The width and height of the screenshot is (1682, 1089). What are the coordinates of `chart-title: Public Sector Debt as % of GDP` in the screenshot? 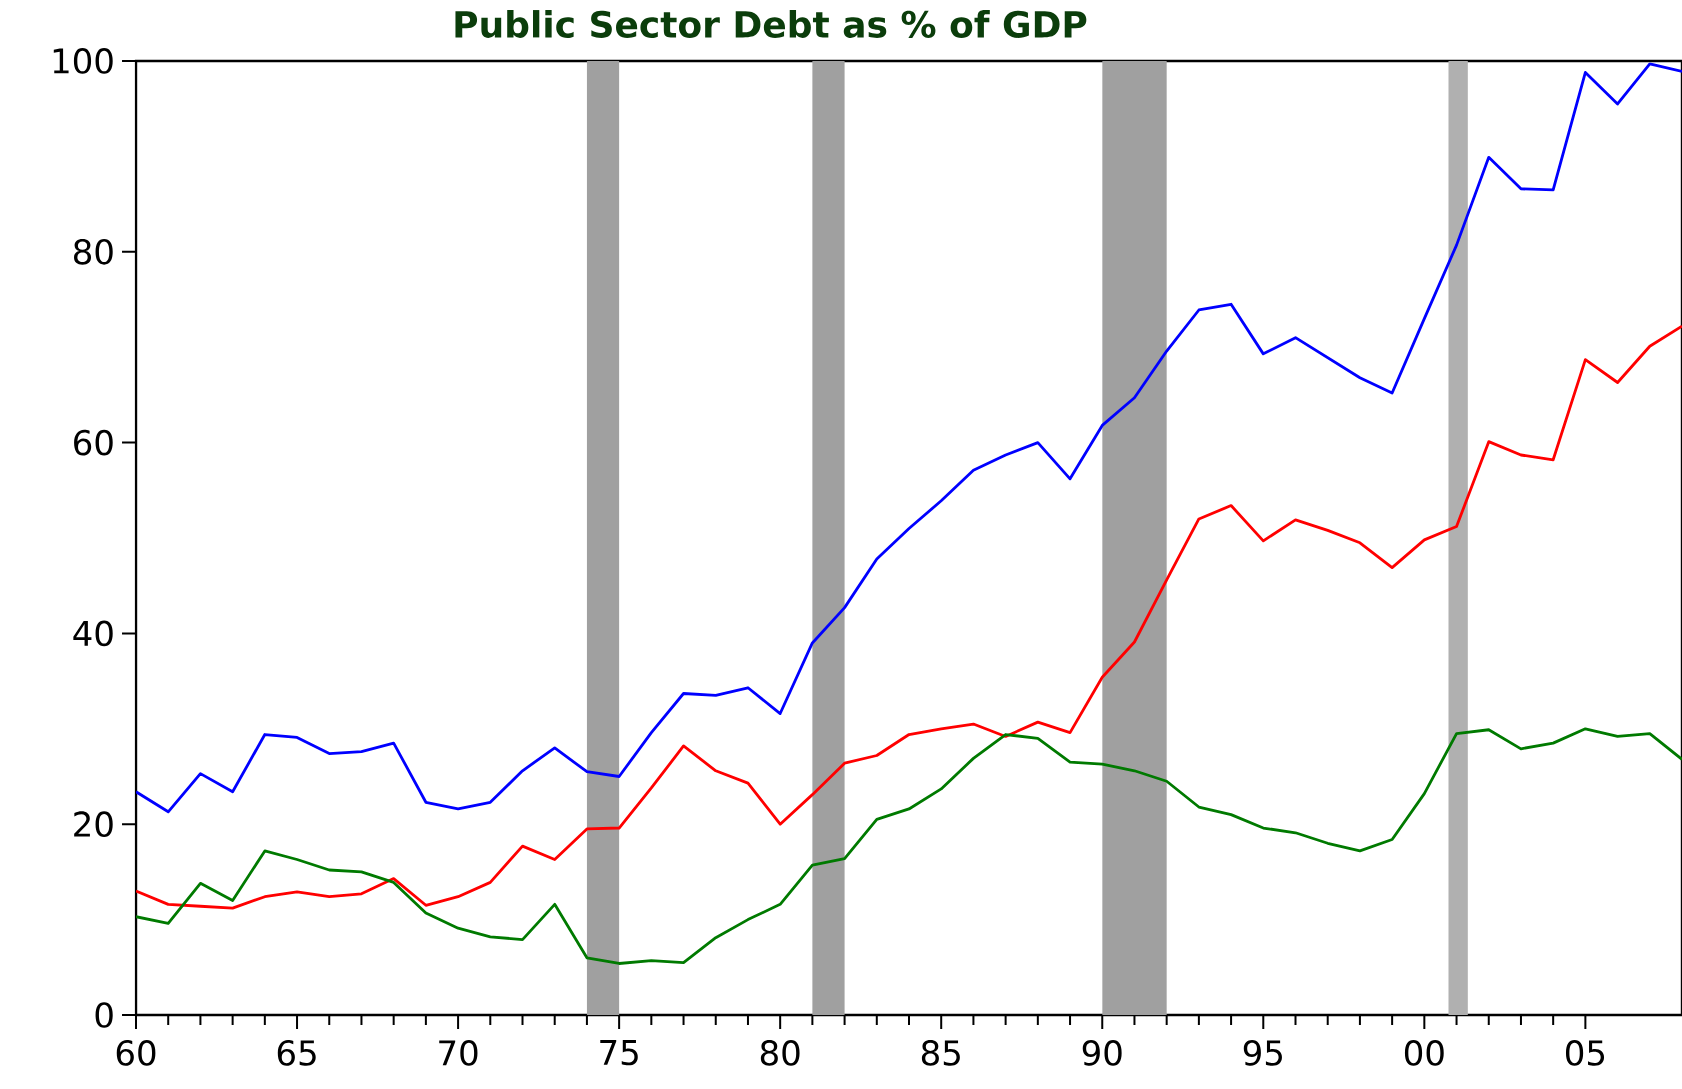 It's located at (771, 24).